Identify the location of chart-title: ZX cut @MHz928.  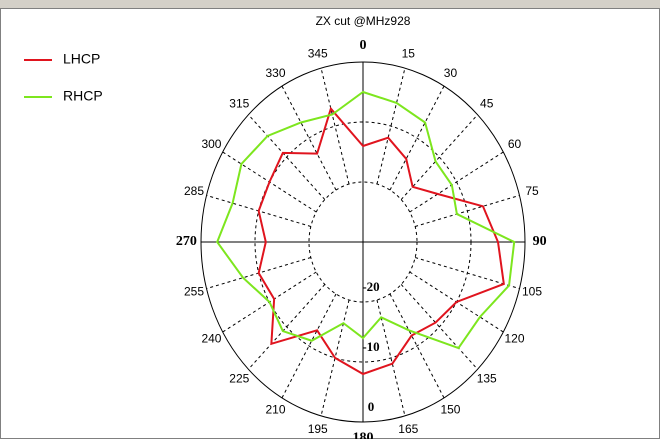
(363, 21).